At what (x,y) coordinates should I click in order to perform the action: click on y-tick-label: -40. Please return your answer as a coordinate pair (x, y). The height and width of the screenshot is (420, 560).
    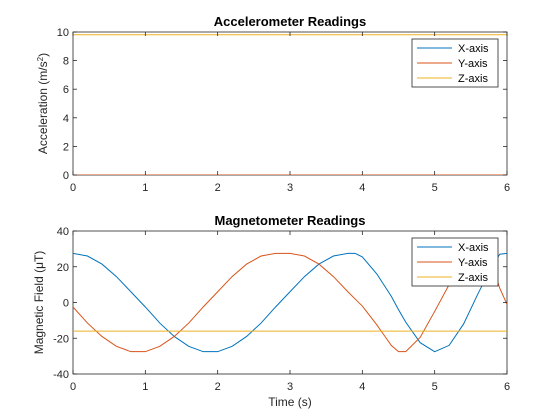
    Looking at the image, I should click on (61, 375).